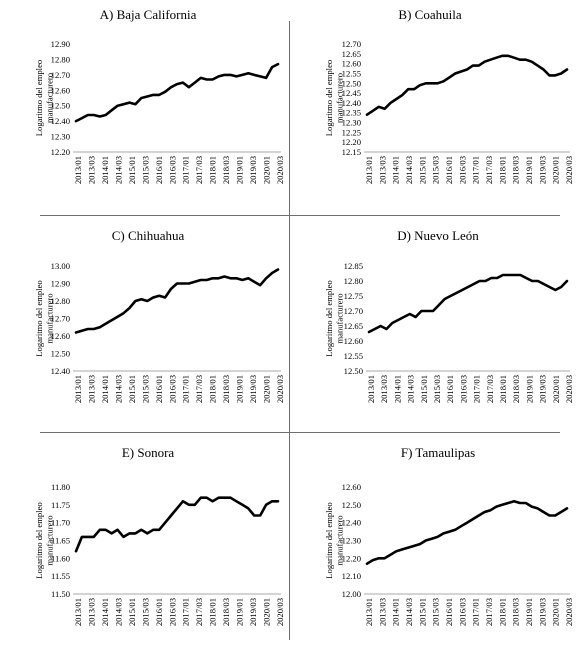  What do you see at coordinates (60, 558) in the screenshot?
I see `y-tick-label: 11.60` at bounding box center [60, 558].